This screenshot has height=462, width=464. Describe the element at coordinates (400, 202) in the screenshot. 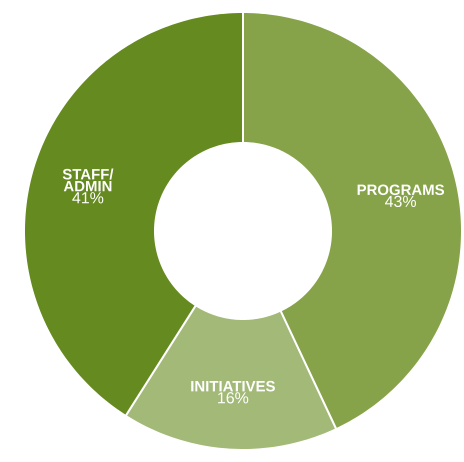

I see `data-label: 43%` at that location.